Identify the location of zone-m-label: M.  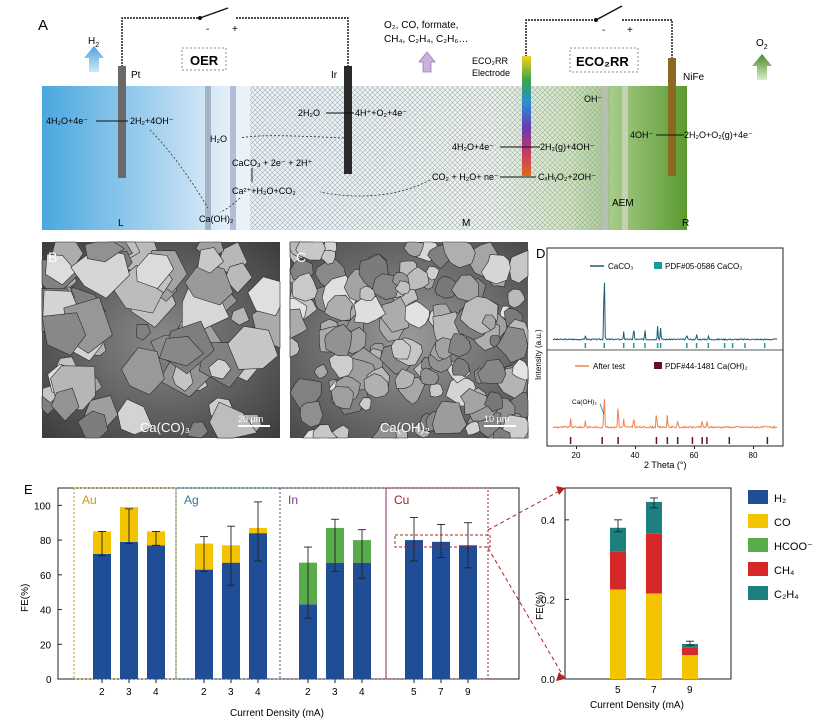
(466, 223).